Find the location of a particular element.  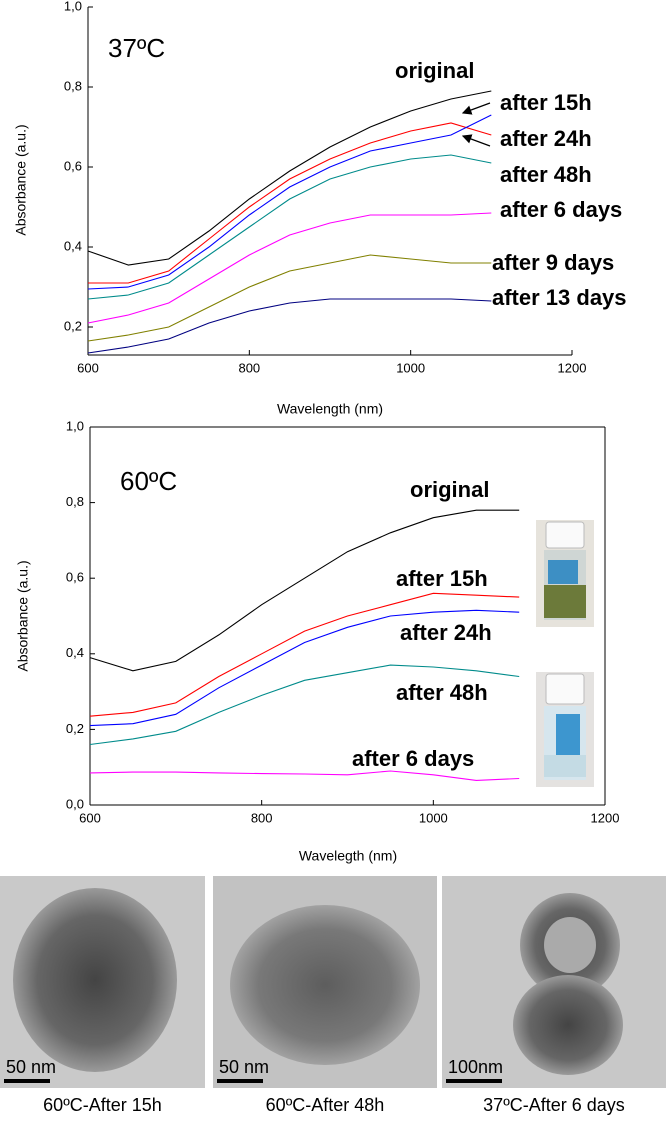

annotation: 37ºC is located at coordinates (136, 48).